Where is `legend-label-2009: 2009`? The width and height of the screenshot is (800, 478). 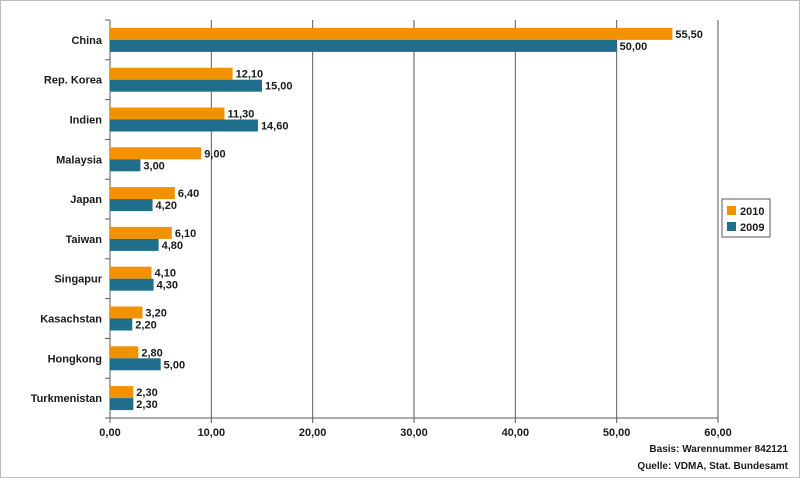
legend-label-2009: 2009 is located at coordinates (752, 228).